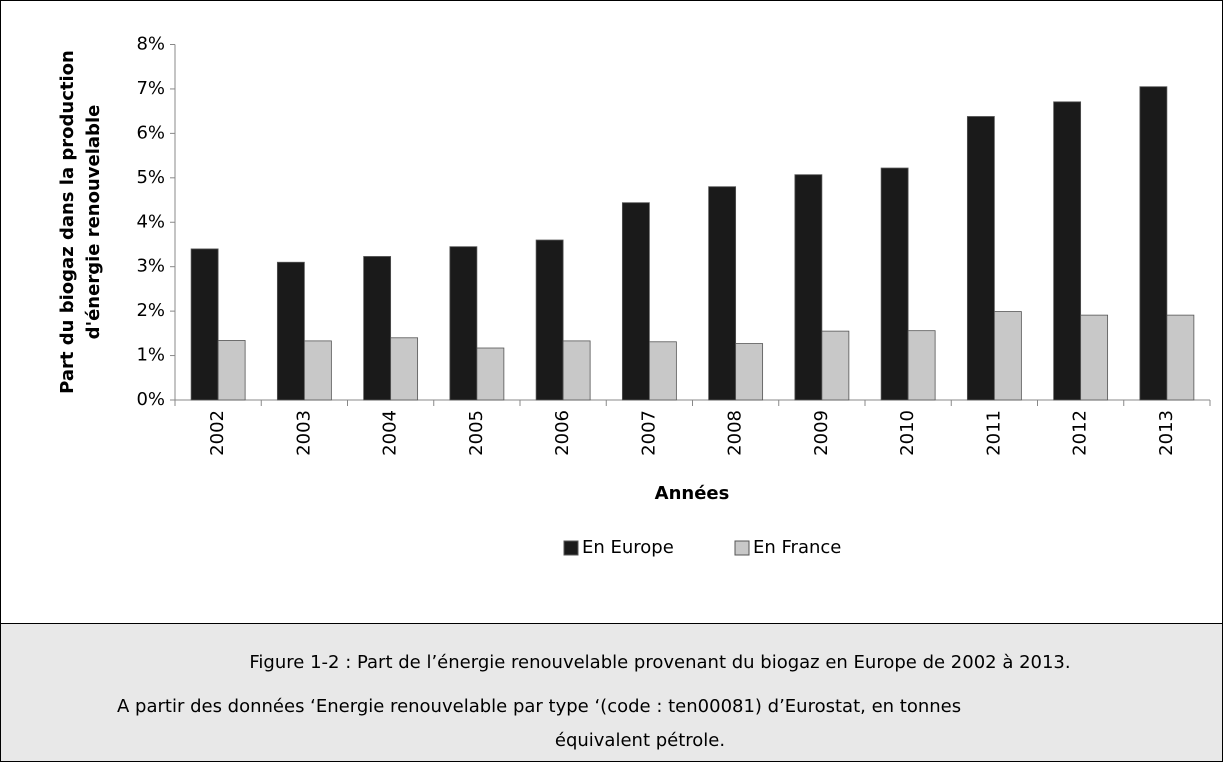 The image size is (1223, 762). Describe the element at coordinates (93, 222) in the screenshot. I see `y-axis-title: d'énergie renouvelable` at that location.